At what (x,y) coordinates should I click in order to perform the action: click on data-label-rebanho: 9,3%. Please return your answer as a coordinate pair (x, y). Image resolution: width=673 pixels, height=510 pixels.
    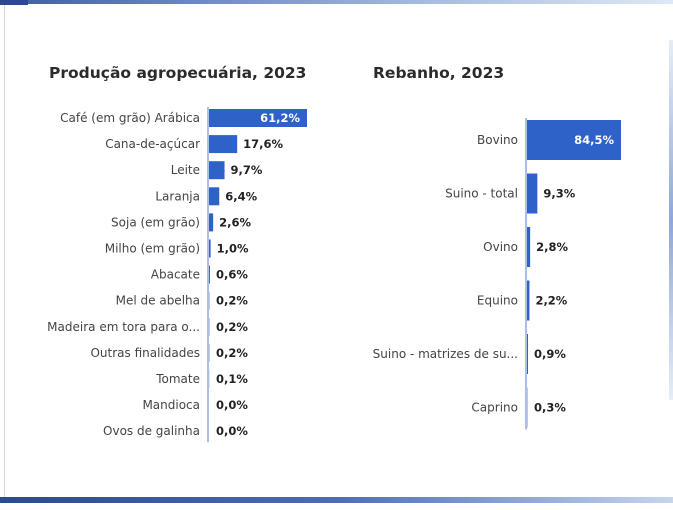
    Looking at the image, I should click on (559, 194).